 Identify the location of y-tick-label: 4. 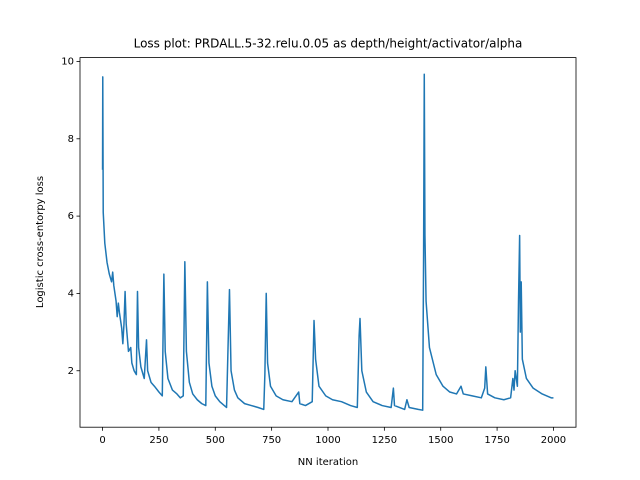
(71, 293).